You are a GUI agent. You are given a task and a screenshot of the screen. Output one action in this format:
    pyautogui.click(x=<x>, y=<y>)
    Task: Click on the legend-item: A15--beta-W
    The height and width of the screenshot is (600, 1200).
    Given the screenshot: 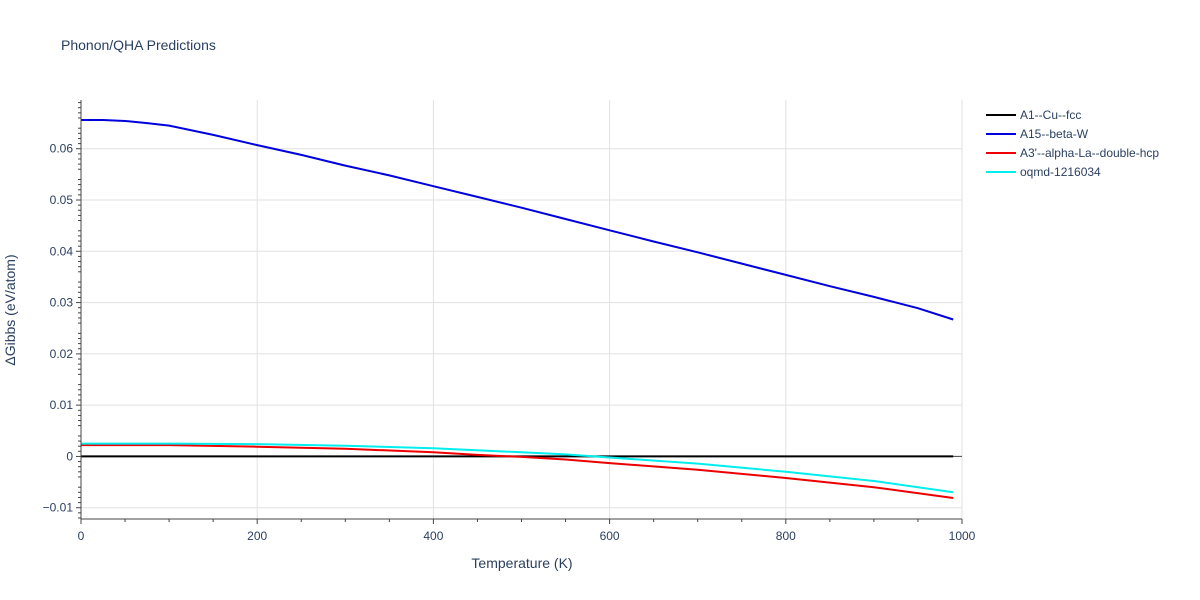 What is the action you would take?
    pyautogui.click(x=1037, y=134)
    